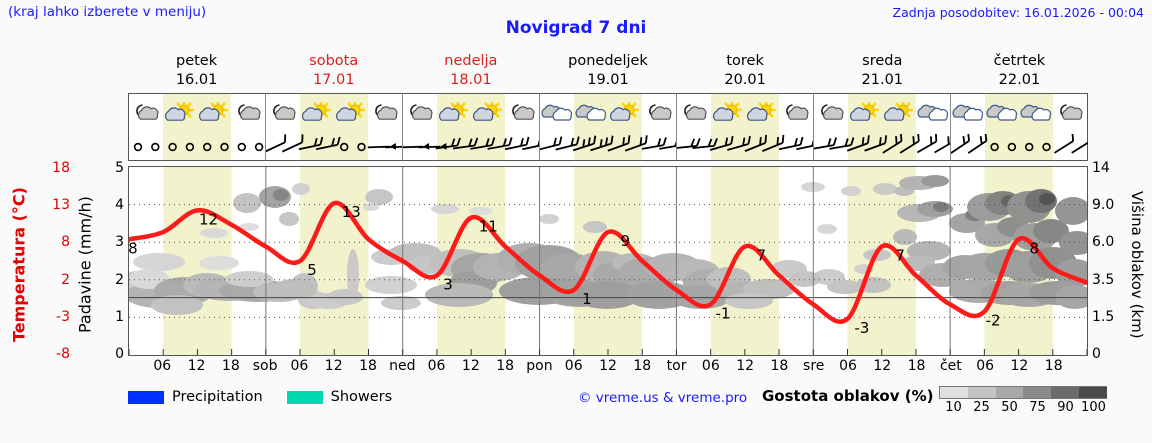  What do you see at coordinates (981, 407) in the screenshot?
I see `cloud-density-step-label: 25` at bounding box center [981, 407].